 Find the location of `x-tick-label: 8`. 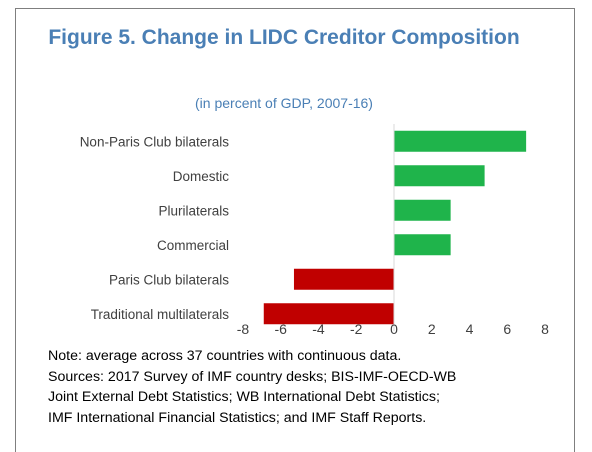

x-tick-label: 8 is located at coordinates (545, 329).